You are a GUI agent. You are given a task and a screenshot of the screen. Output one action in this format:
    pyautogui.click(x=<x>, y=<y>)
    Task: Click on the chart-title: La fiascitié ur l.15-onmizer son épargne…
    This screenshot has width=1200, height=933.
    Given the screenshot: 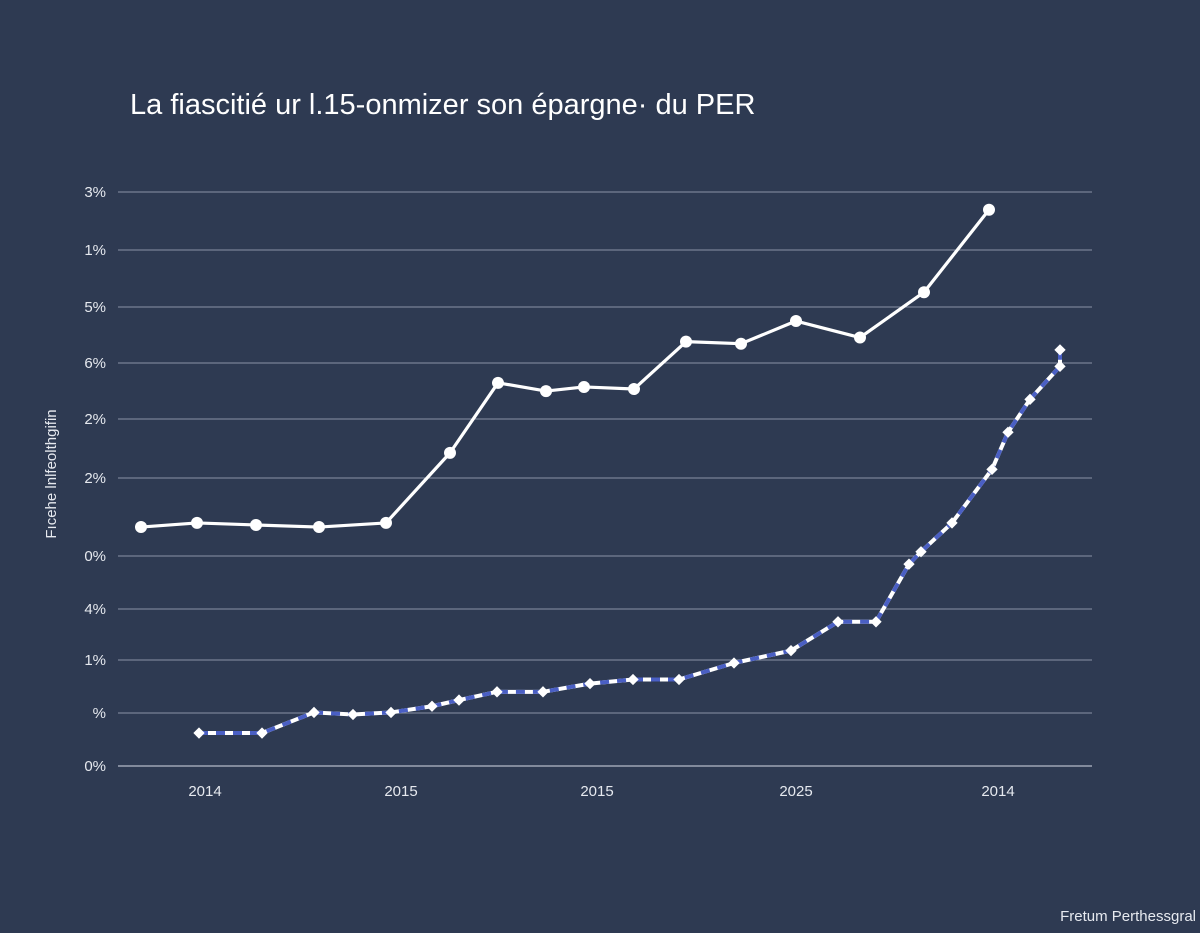 What is the action you would take?
    pyautogui.click(x=442, y=105)
    